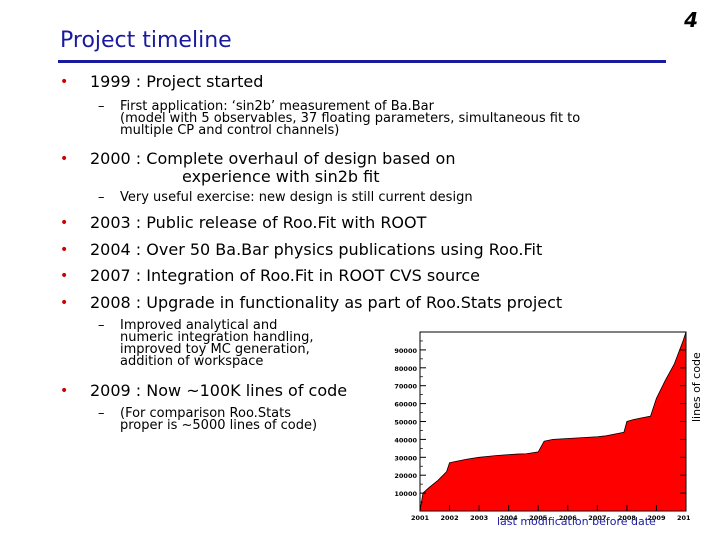 The image size is (720, 540). I want to click on sub-line: improved toy MC generation,, so click(215, 349).